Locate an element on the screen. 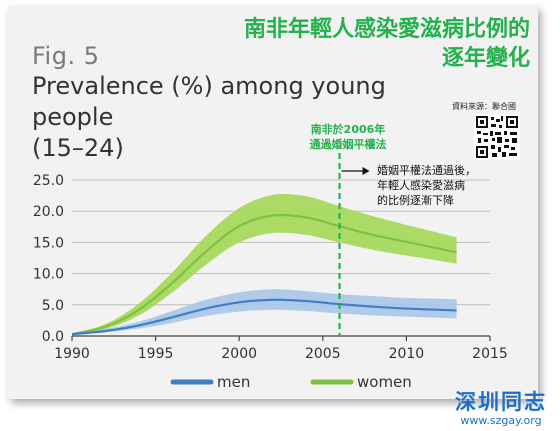  marker-annotation: 南非於2006年 通過婚姻平權法 is located at coordinates (348, 137).